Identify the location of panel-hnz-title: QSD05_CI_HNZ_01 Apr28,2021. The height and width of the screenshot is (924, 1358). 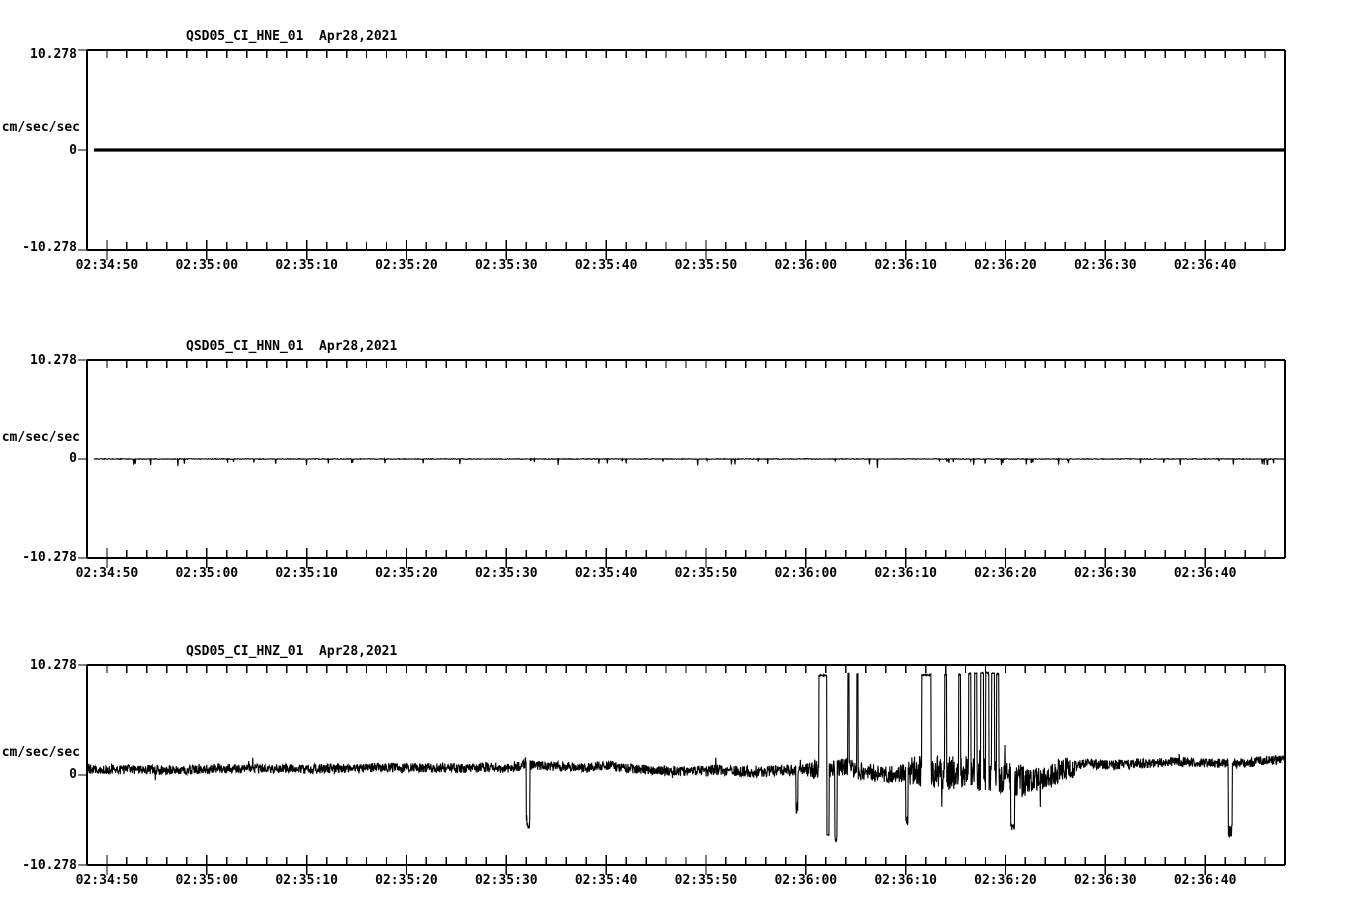
(292, 651).